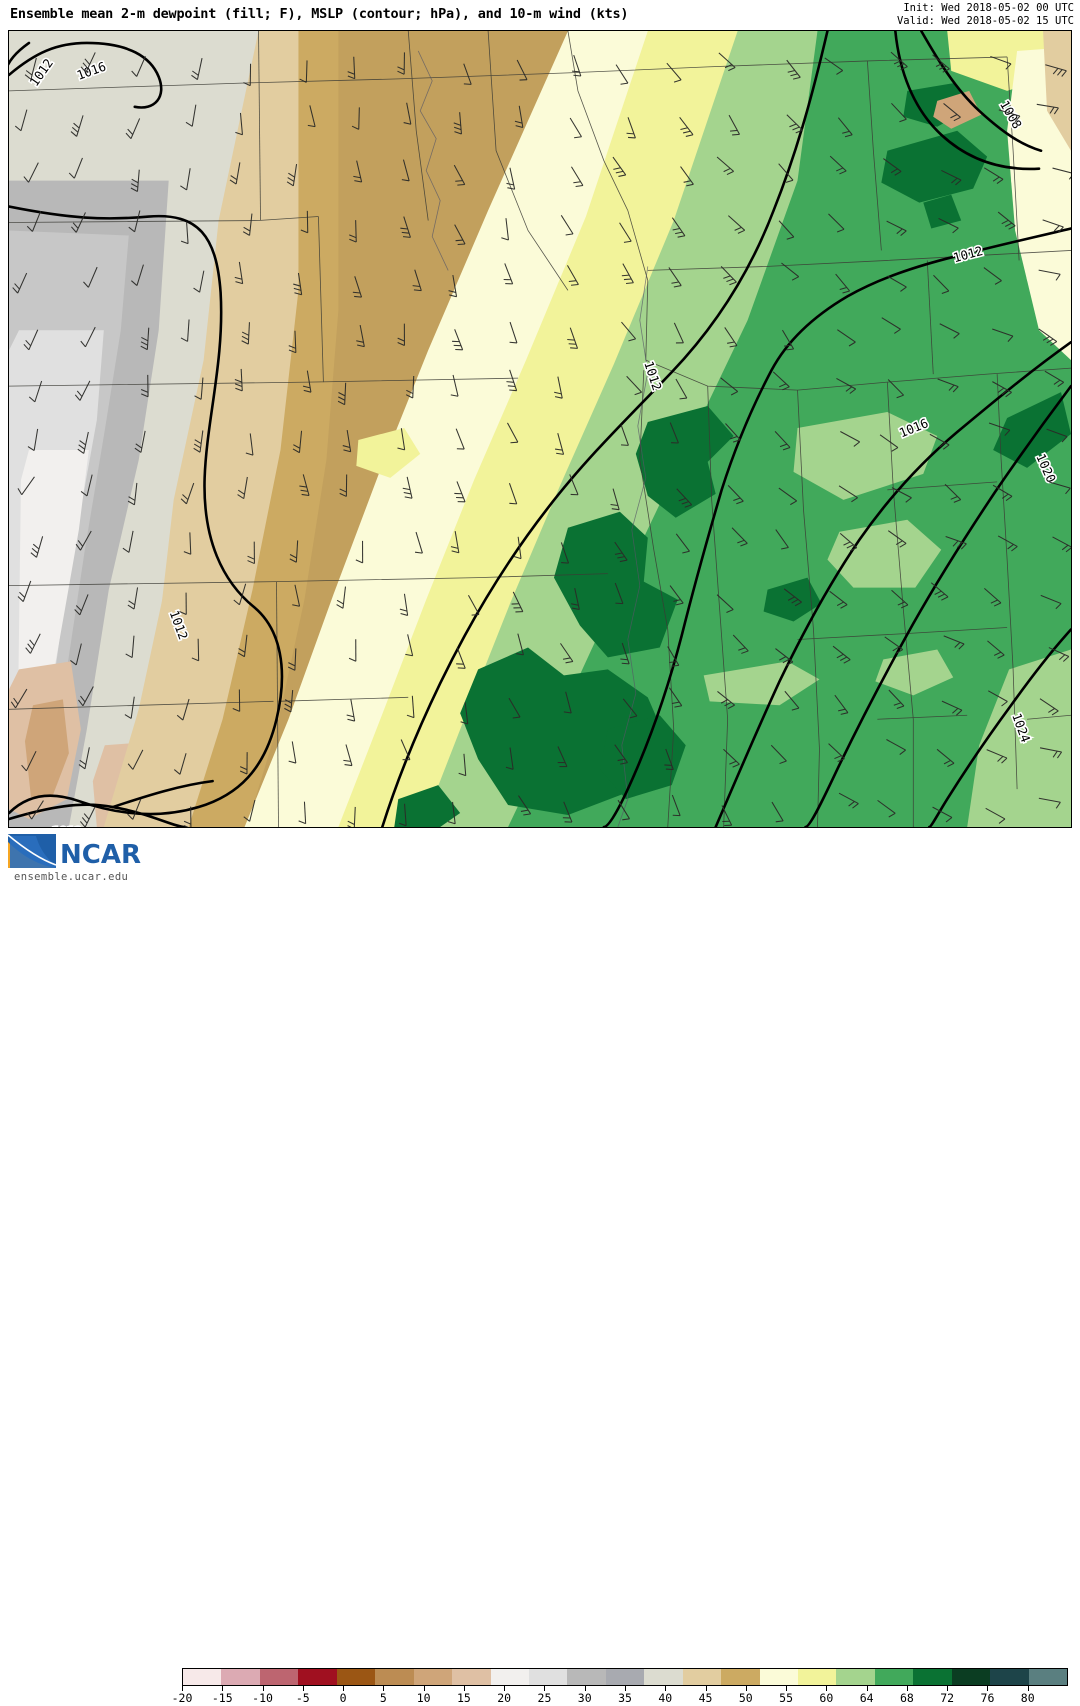 This screenshot has height=1706, width=1080. I want to click on colorbar-tick-label: 35, so click(625, 1698).